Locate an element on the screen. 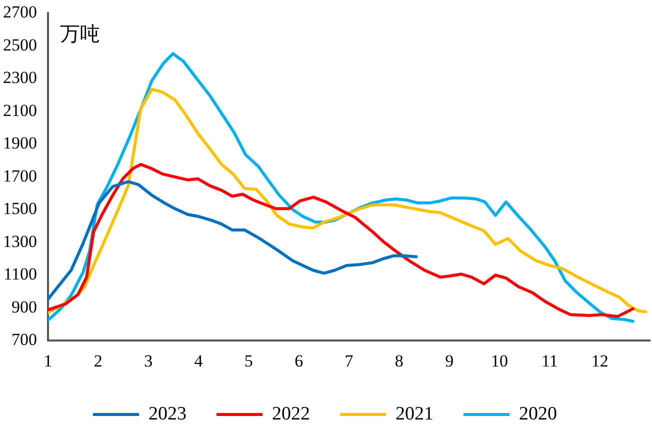 This screenshot has width=652, height=434. y-tick-label: 1700 is located at coordinates (20, 176).